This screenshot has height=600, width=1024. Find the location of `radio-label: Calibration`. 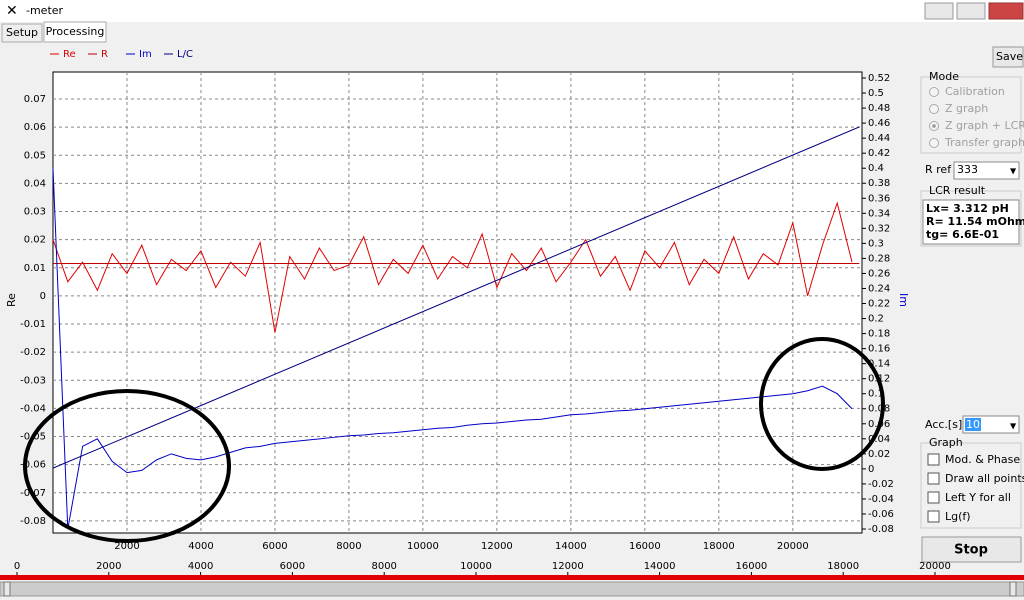

radio-label: Calibration is located at coordinates (975, 91).